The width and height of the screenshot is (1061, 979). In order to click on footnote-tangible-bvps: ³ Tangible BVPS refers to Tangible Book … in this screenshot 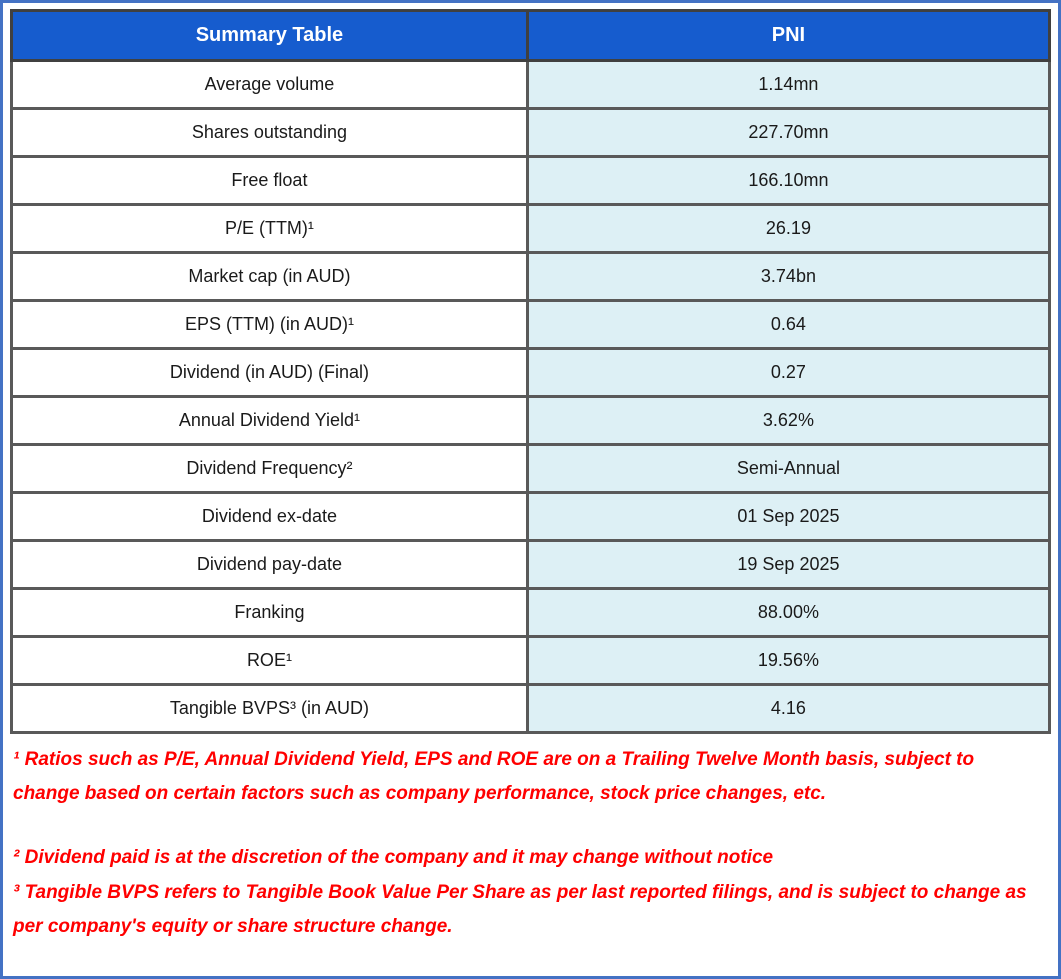, I will do `click(520, 909)`.